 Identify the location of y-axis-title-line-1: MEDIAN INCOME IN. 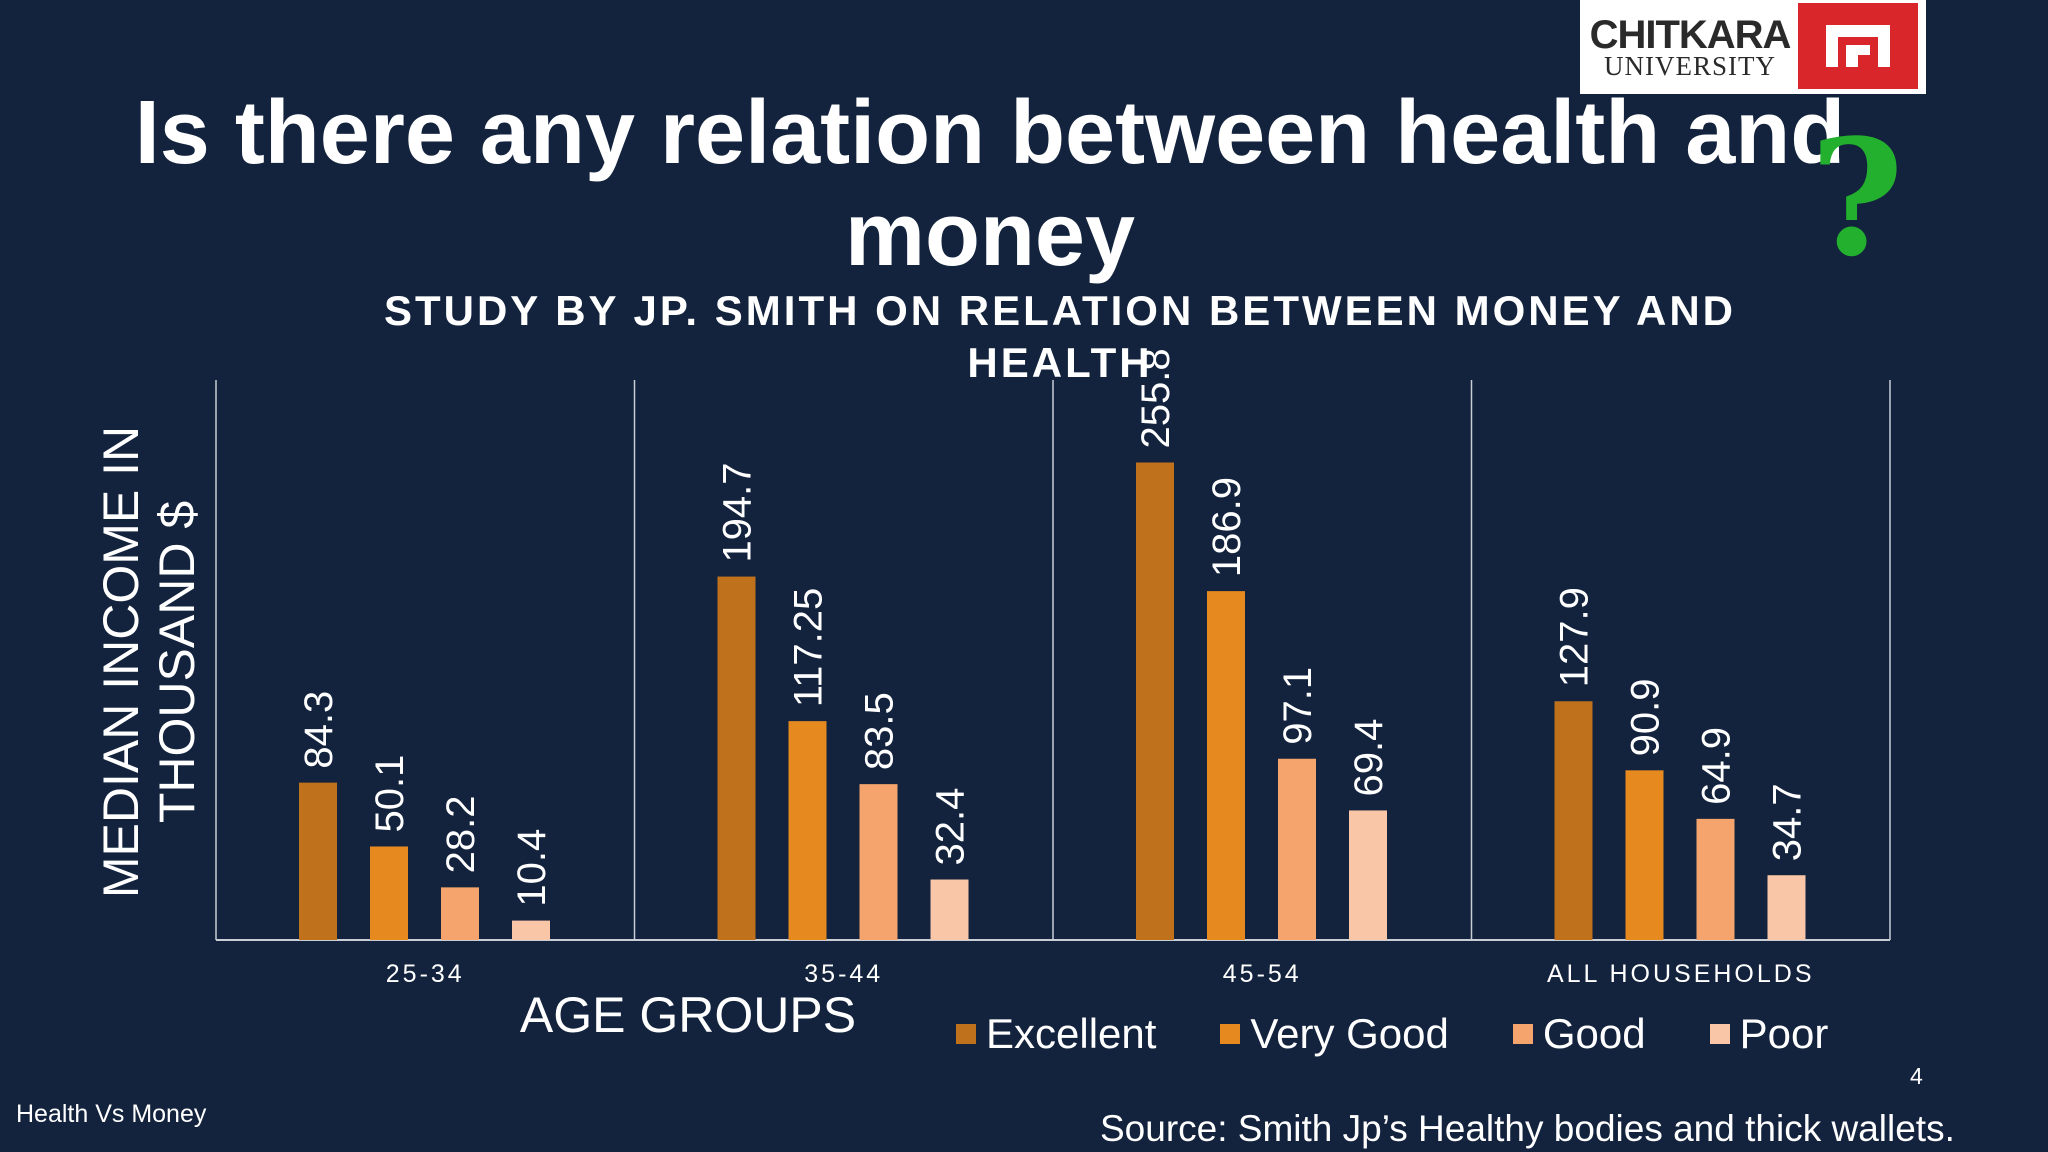
(121, 662).